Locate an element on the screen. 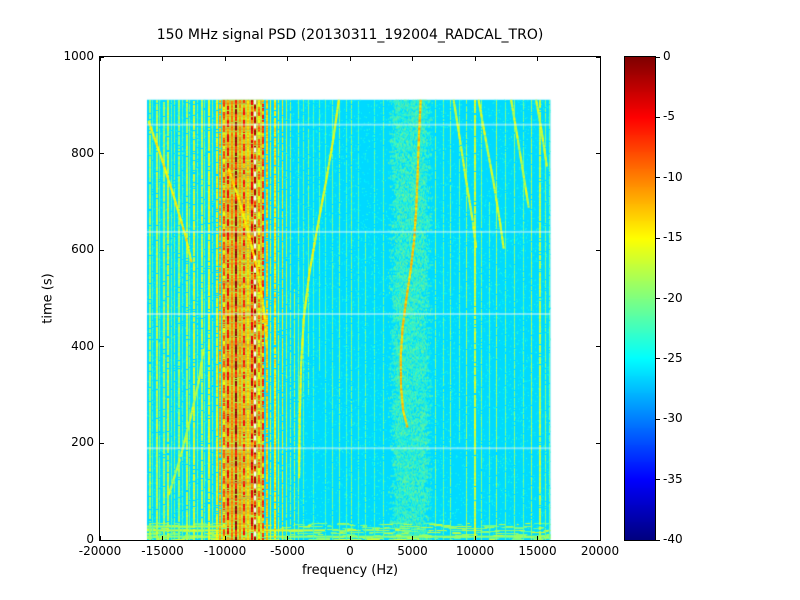 The height and width of the screenshot is (600, 800). y-tick-label: 400 is located at coordinates (82, 345).